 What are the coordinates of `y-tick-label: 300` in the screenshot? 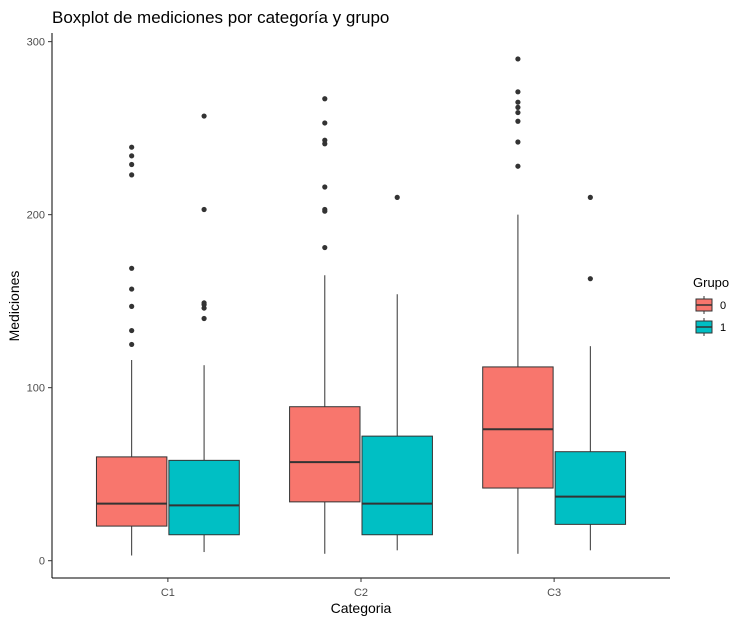 It's located at (36, 43).